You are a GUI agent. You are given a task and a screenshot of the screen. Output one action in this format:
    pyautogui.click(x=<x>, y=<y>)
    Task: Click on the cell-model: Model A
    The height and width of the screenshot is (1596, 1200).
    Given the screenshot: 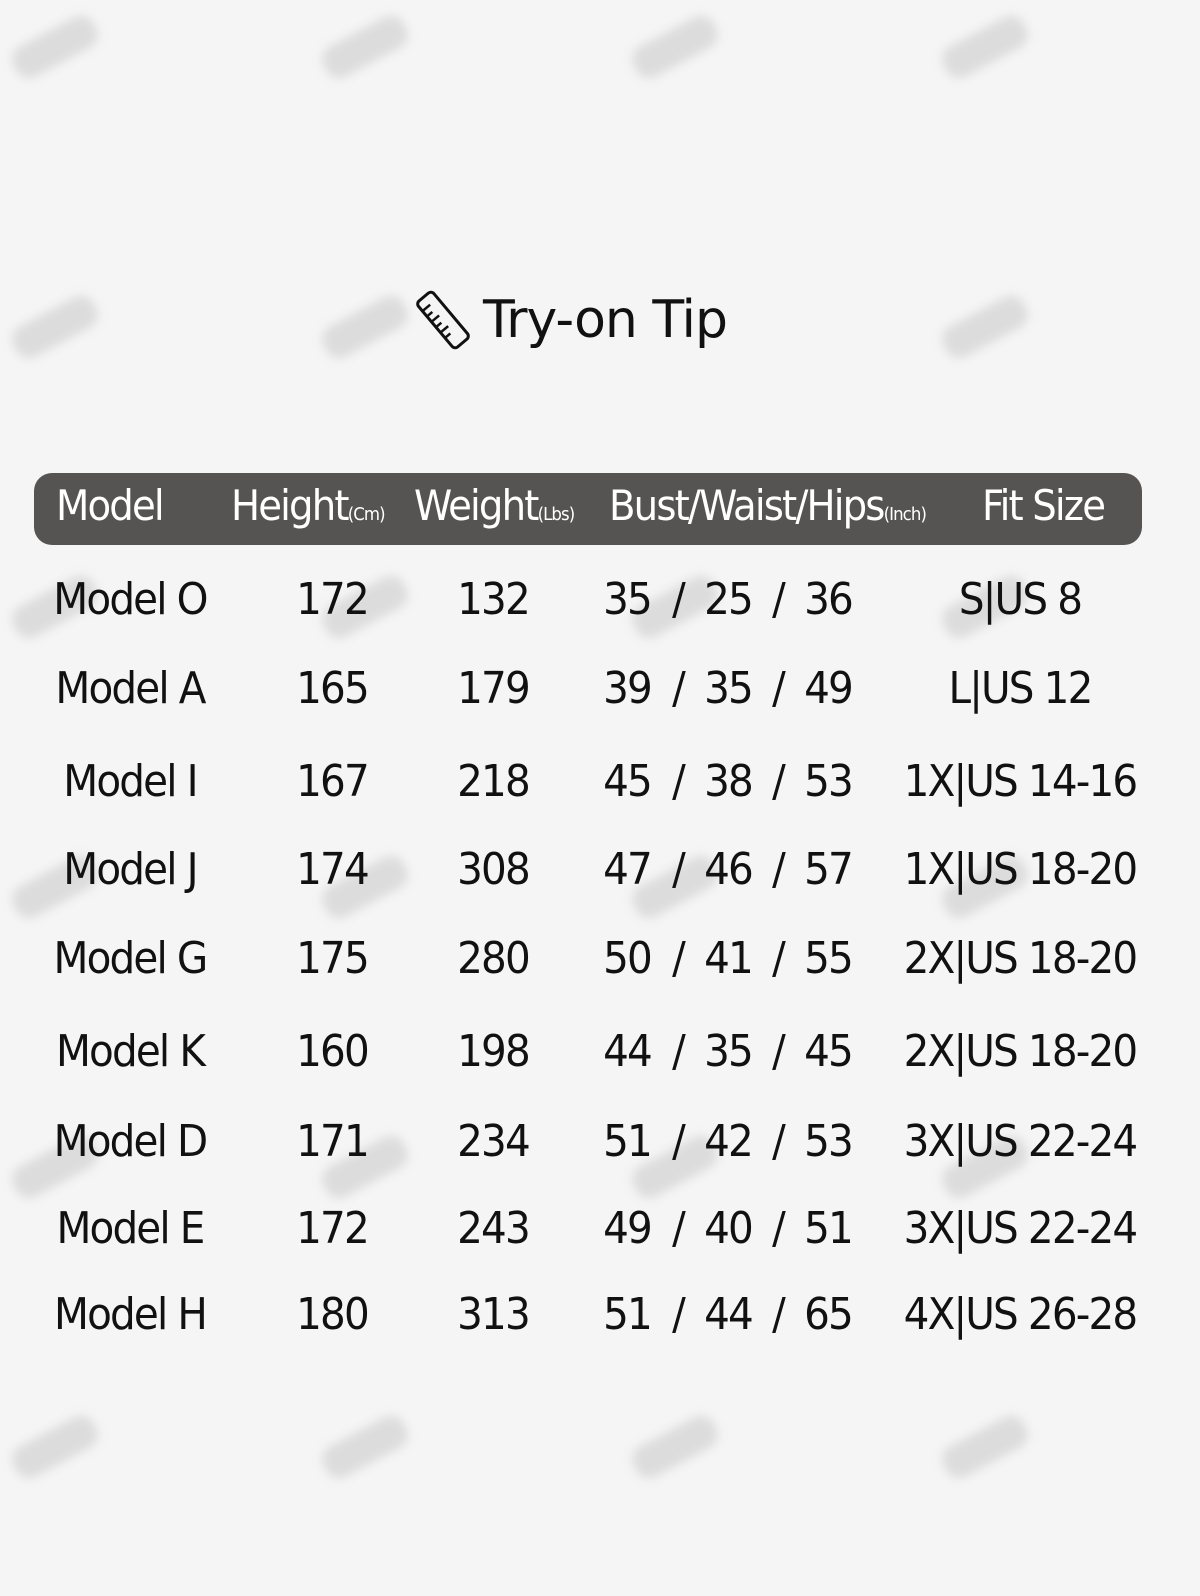 What is the action you would take?
    pyautogui.click(x=130, y=688)
    